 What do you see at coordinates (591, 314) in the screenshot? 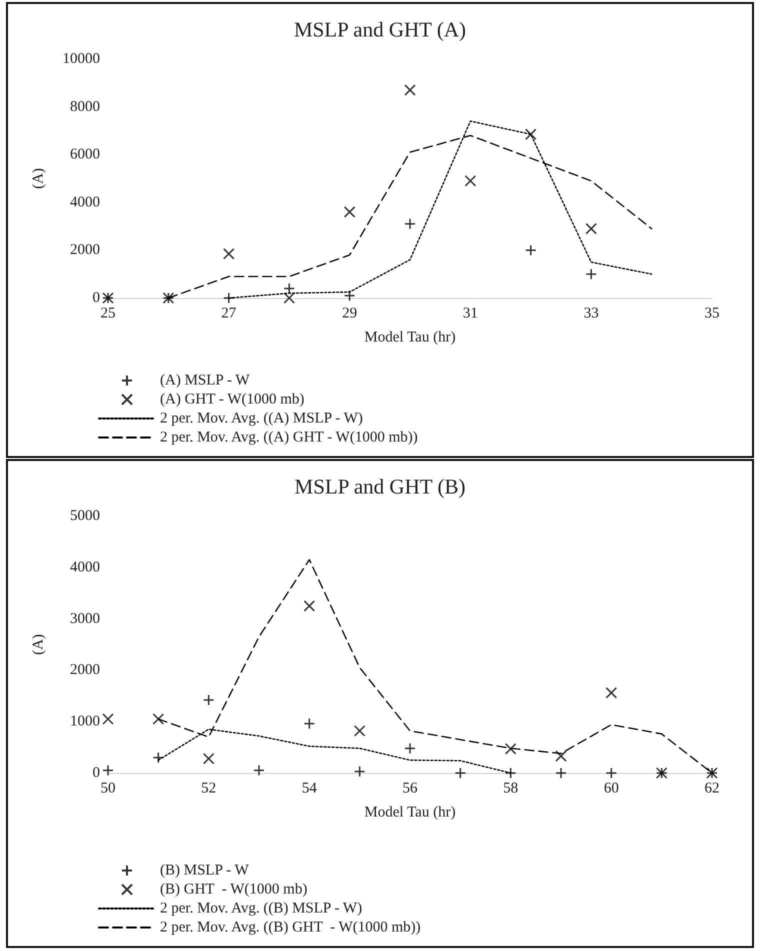
I see `x-tick-label: 33` at bounding box center [591, 314].